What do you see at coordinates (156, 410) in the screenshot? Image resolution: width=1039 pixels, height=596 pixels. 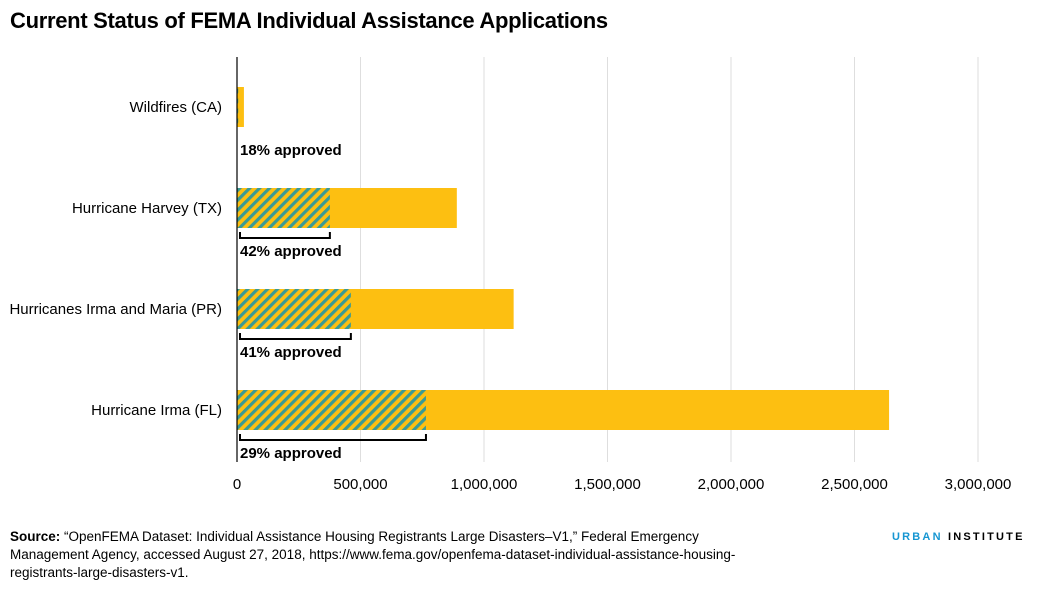 I see `category-label: Hurricane Irma (FL)` at bounding box center [156, 410].